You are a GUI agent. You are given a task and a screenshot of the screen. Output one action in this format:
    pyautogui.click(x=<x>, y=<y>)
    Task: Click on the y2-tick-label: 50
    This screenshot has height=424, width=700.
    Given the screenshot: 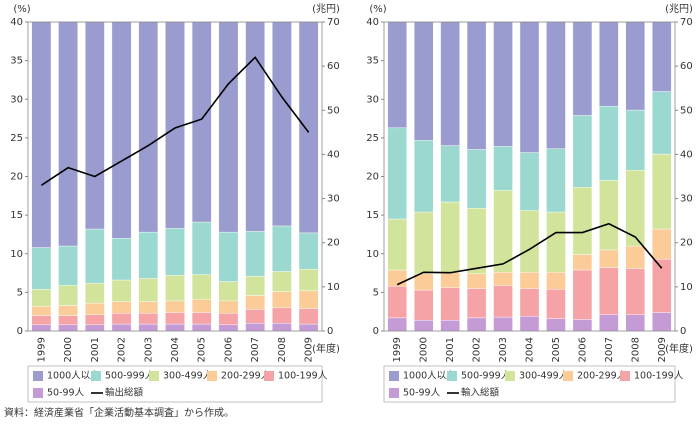 What is the action you would take?
    pyautogui.click(x=686, y=110)
    